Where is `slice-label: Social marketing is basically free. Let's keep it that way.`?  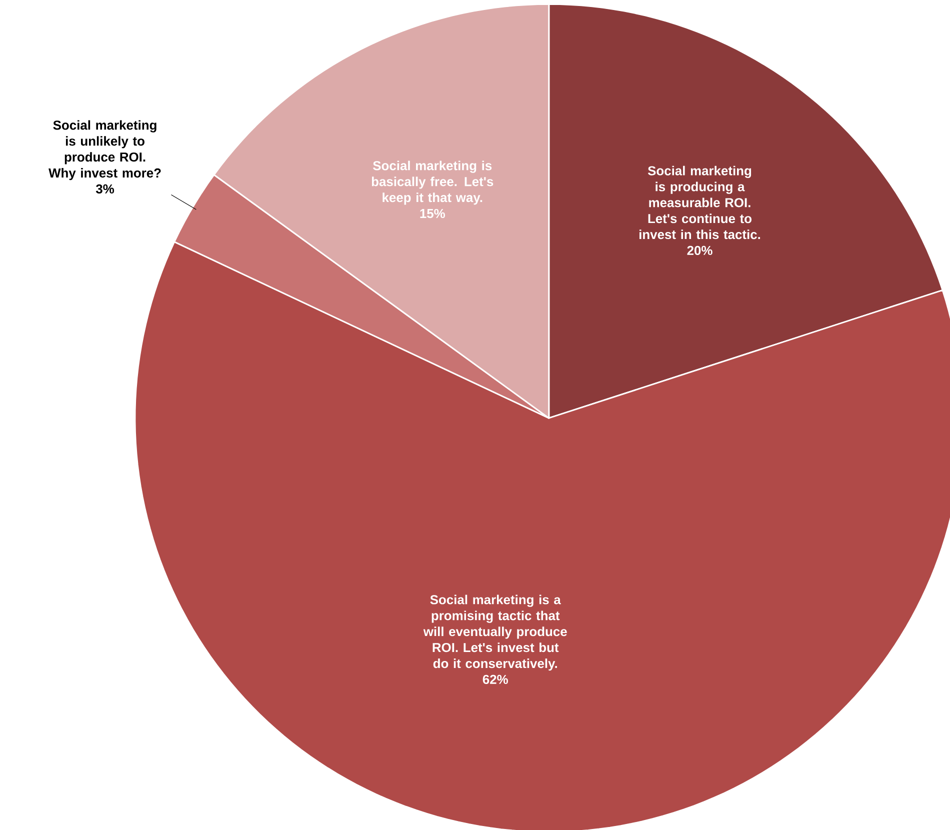
slice-label: Social marketing is basically free. Let's keep it that way. is located at coordinates (433, 182).